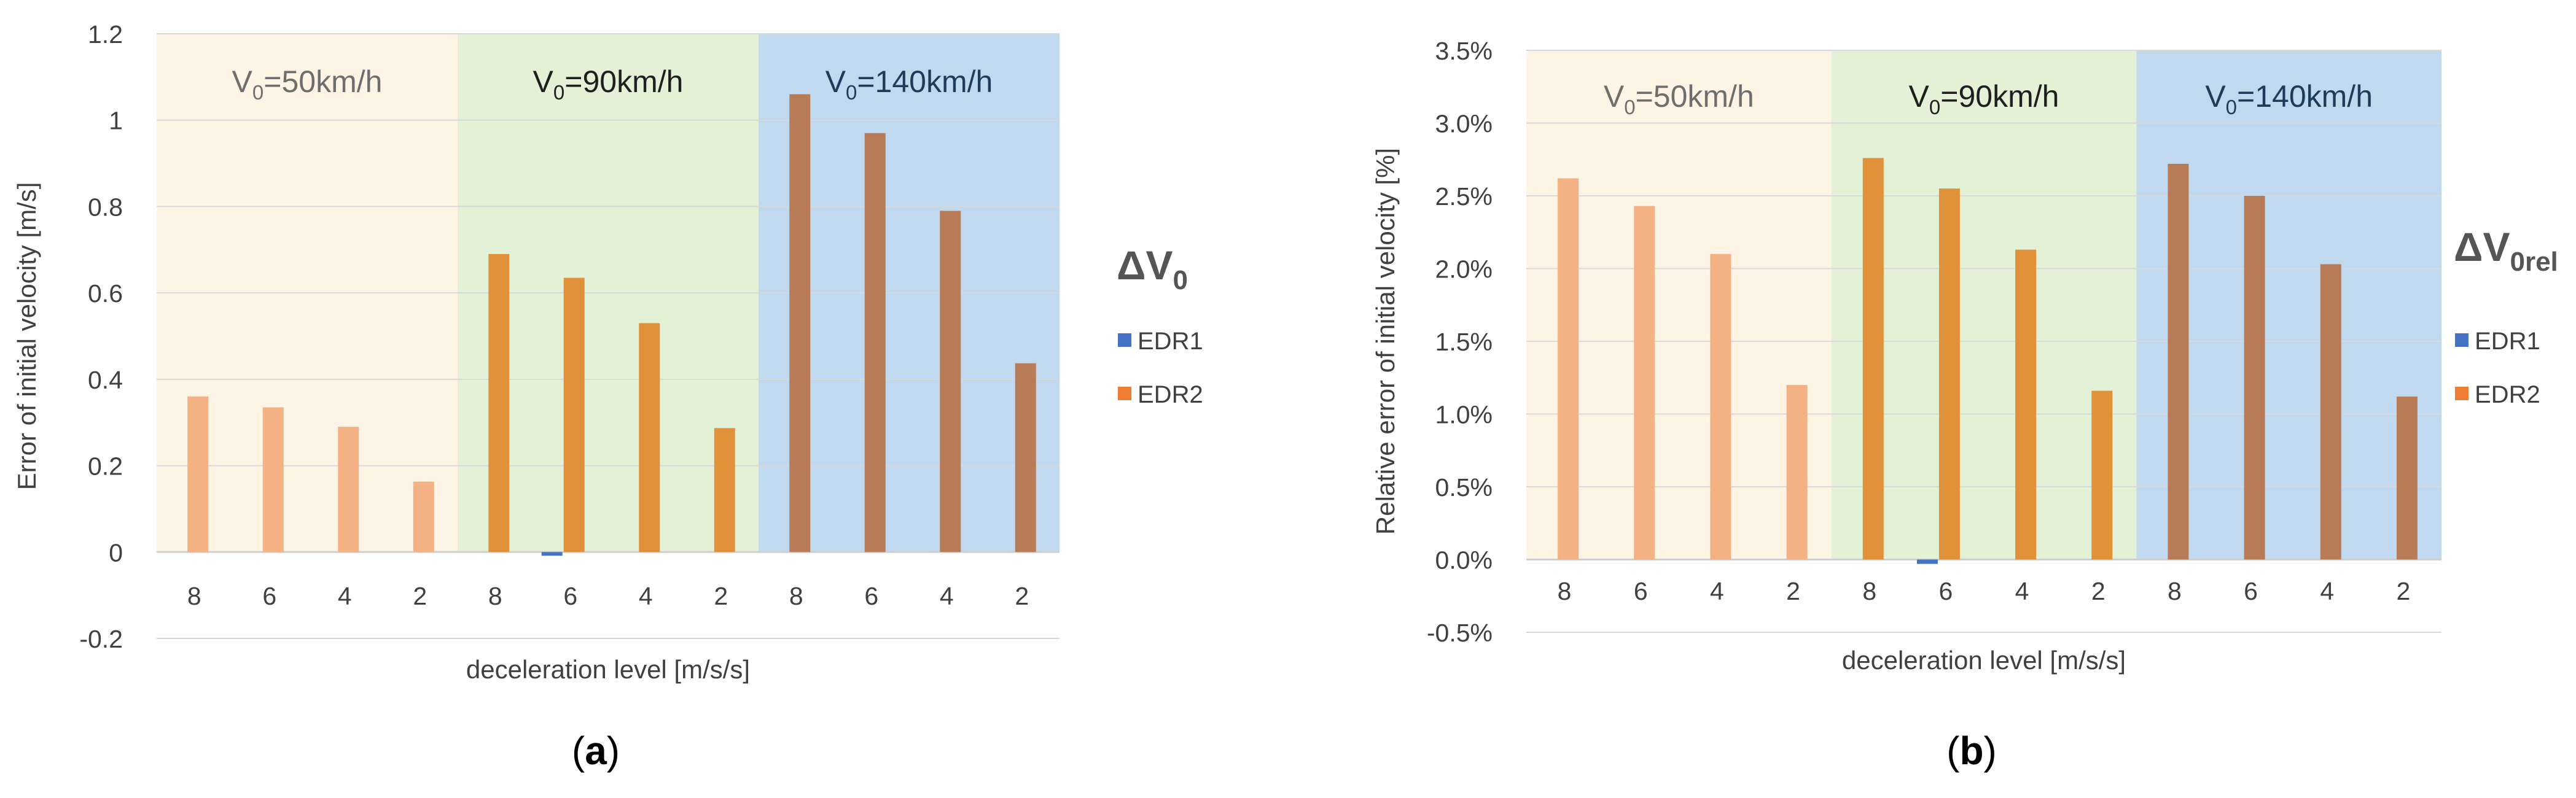 This screenshot has width=2576, height=798. Describe the element at coordinates (105, 34) in the screenshot. I see `y-tick-label-7: 1.2` at that location.